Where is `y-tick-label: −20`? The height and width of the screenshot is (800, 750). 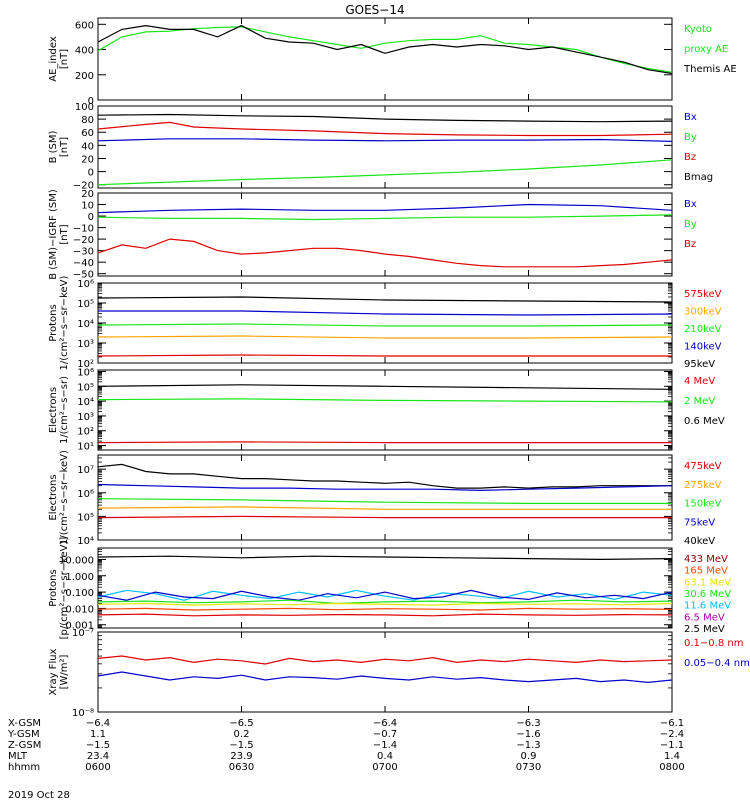 y-tick-label: −20 is located at coordinates (83, 186).